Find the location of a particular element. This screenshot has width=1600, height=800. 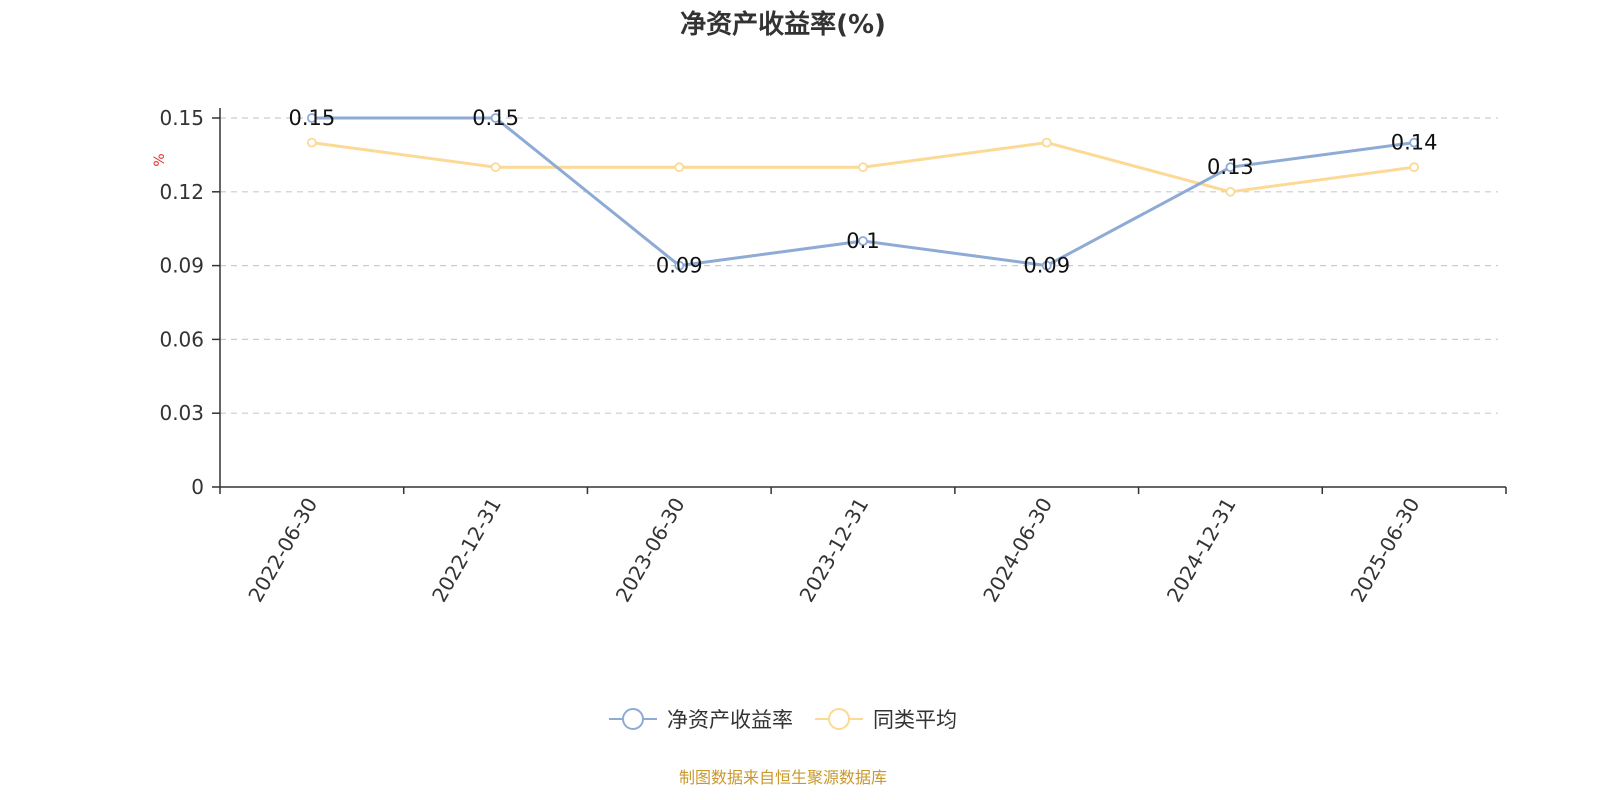

y-tick-label: 0.06 is located at coordinates (181, 339).